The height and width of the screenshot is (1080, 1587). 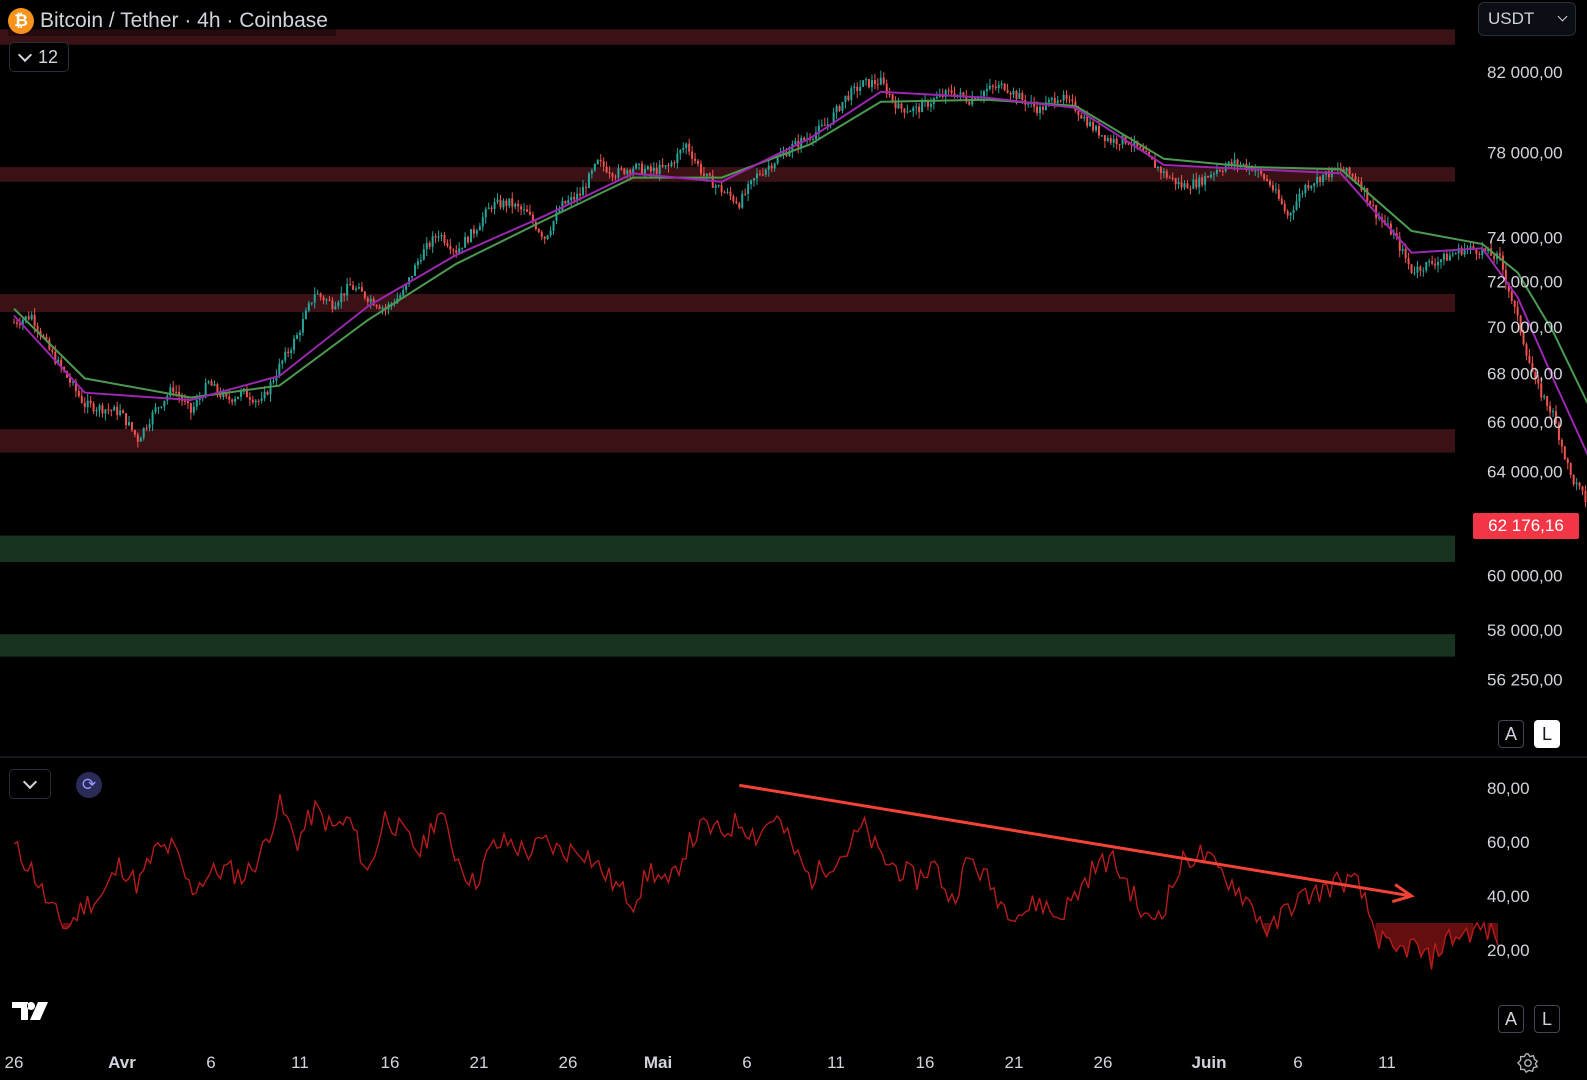 What do you see at coordinates (1528, 1063) in the screenshot?
I see `gear-icon` at bounding box center [1528, 1063].